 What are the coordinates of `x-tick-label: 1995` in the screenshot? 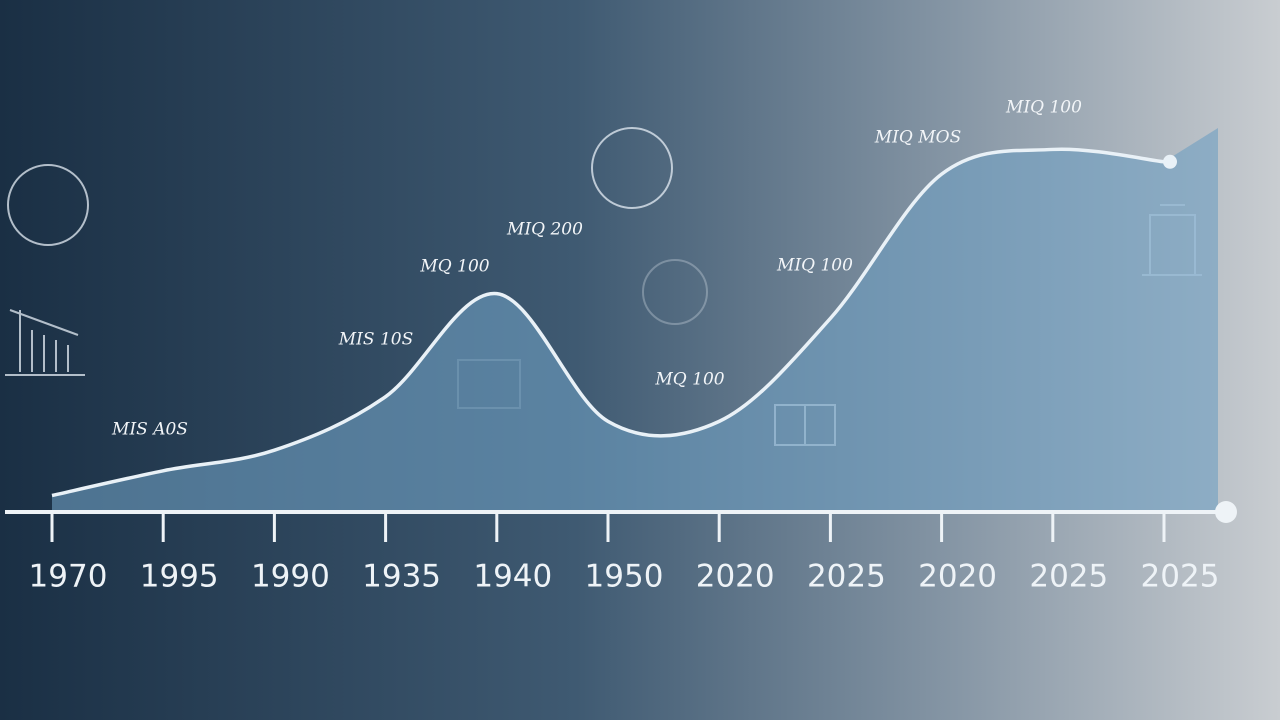 It's located at (179, 577).